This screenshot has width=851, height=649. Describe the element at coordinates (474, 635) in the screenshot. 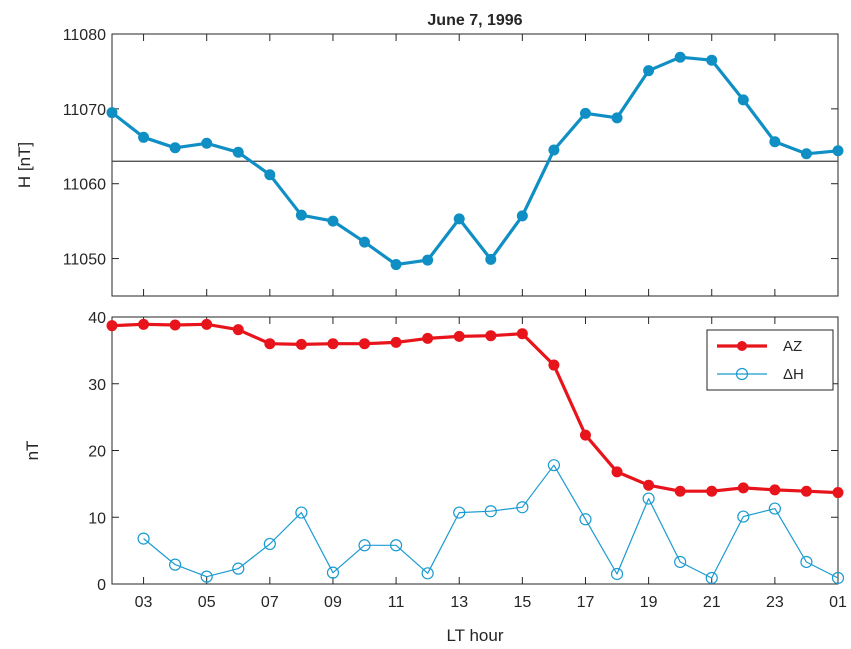

I see `x-axis-label: LT hour` at that location.